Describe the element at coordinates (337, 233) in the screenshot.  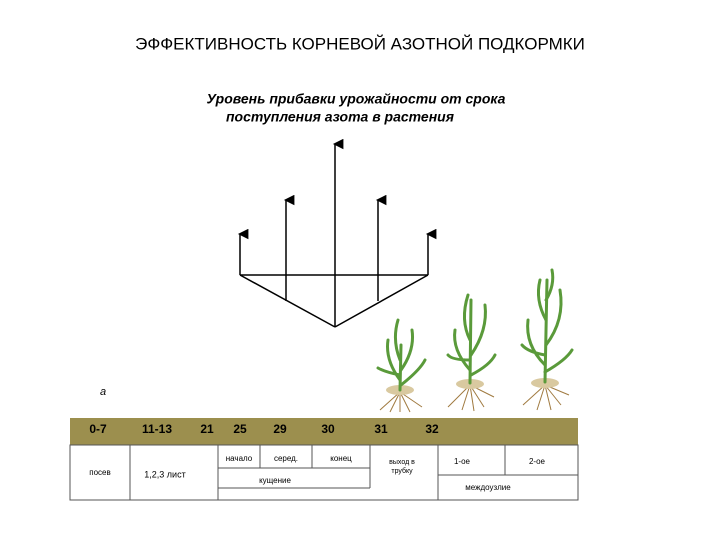
I see `arrow-diagram` at that location.